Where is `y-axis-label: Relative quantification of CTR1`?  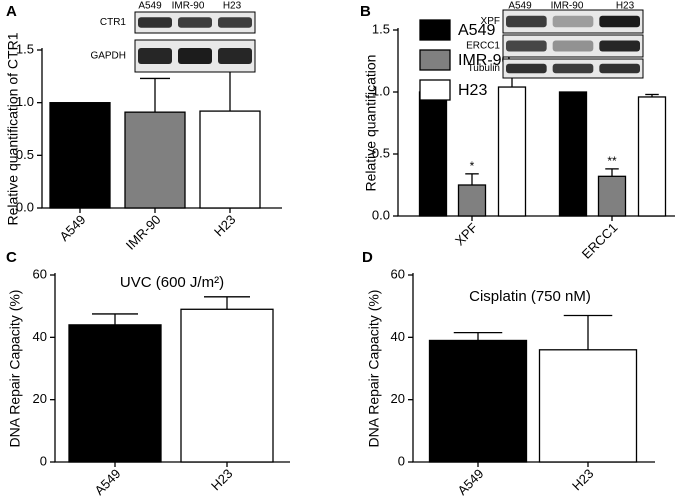
y-axis-label: Relative quantification of CTR1 is located at coordinates (13, 128).